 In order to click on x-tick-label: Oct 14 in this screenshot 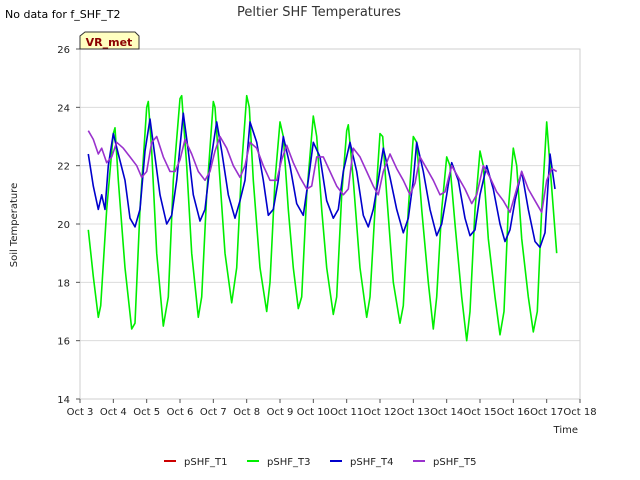, I will do `click(446, 412)`.